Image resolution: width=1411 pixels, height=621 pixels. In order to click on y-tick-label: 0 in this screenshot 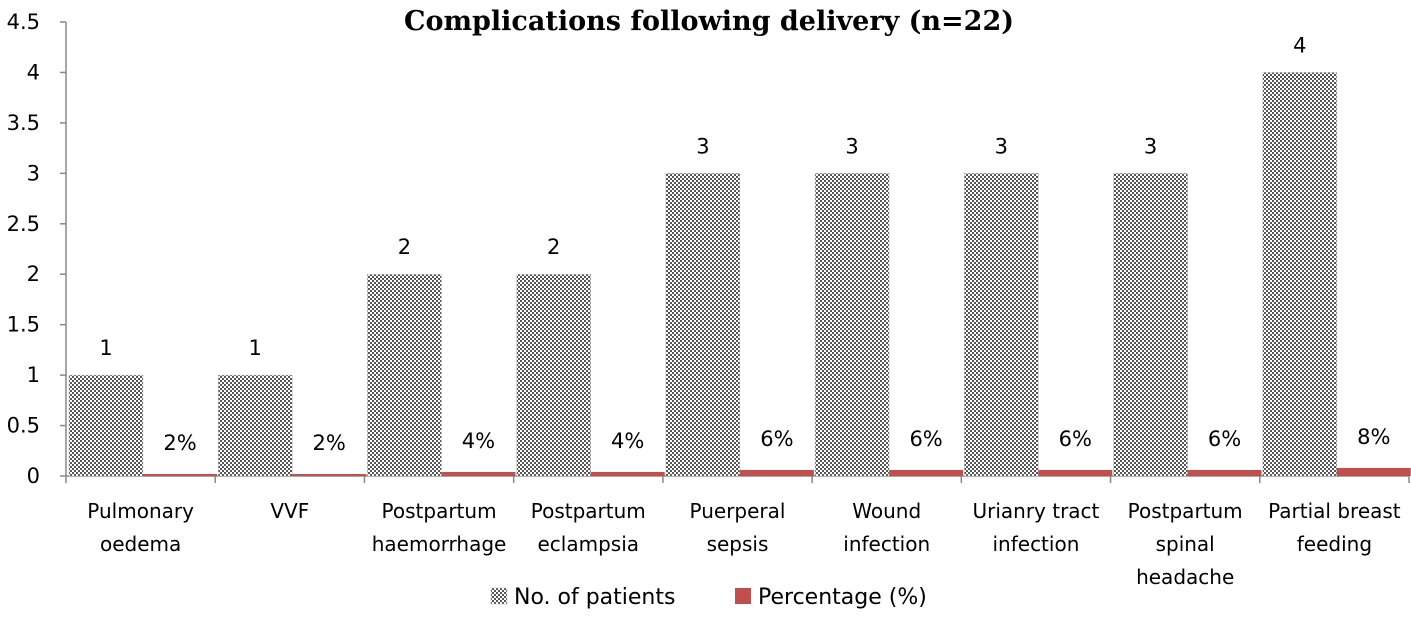, I will do `click(33, 476)`.